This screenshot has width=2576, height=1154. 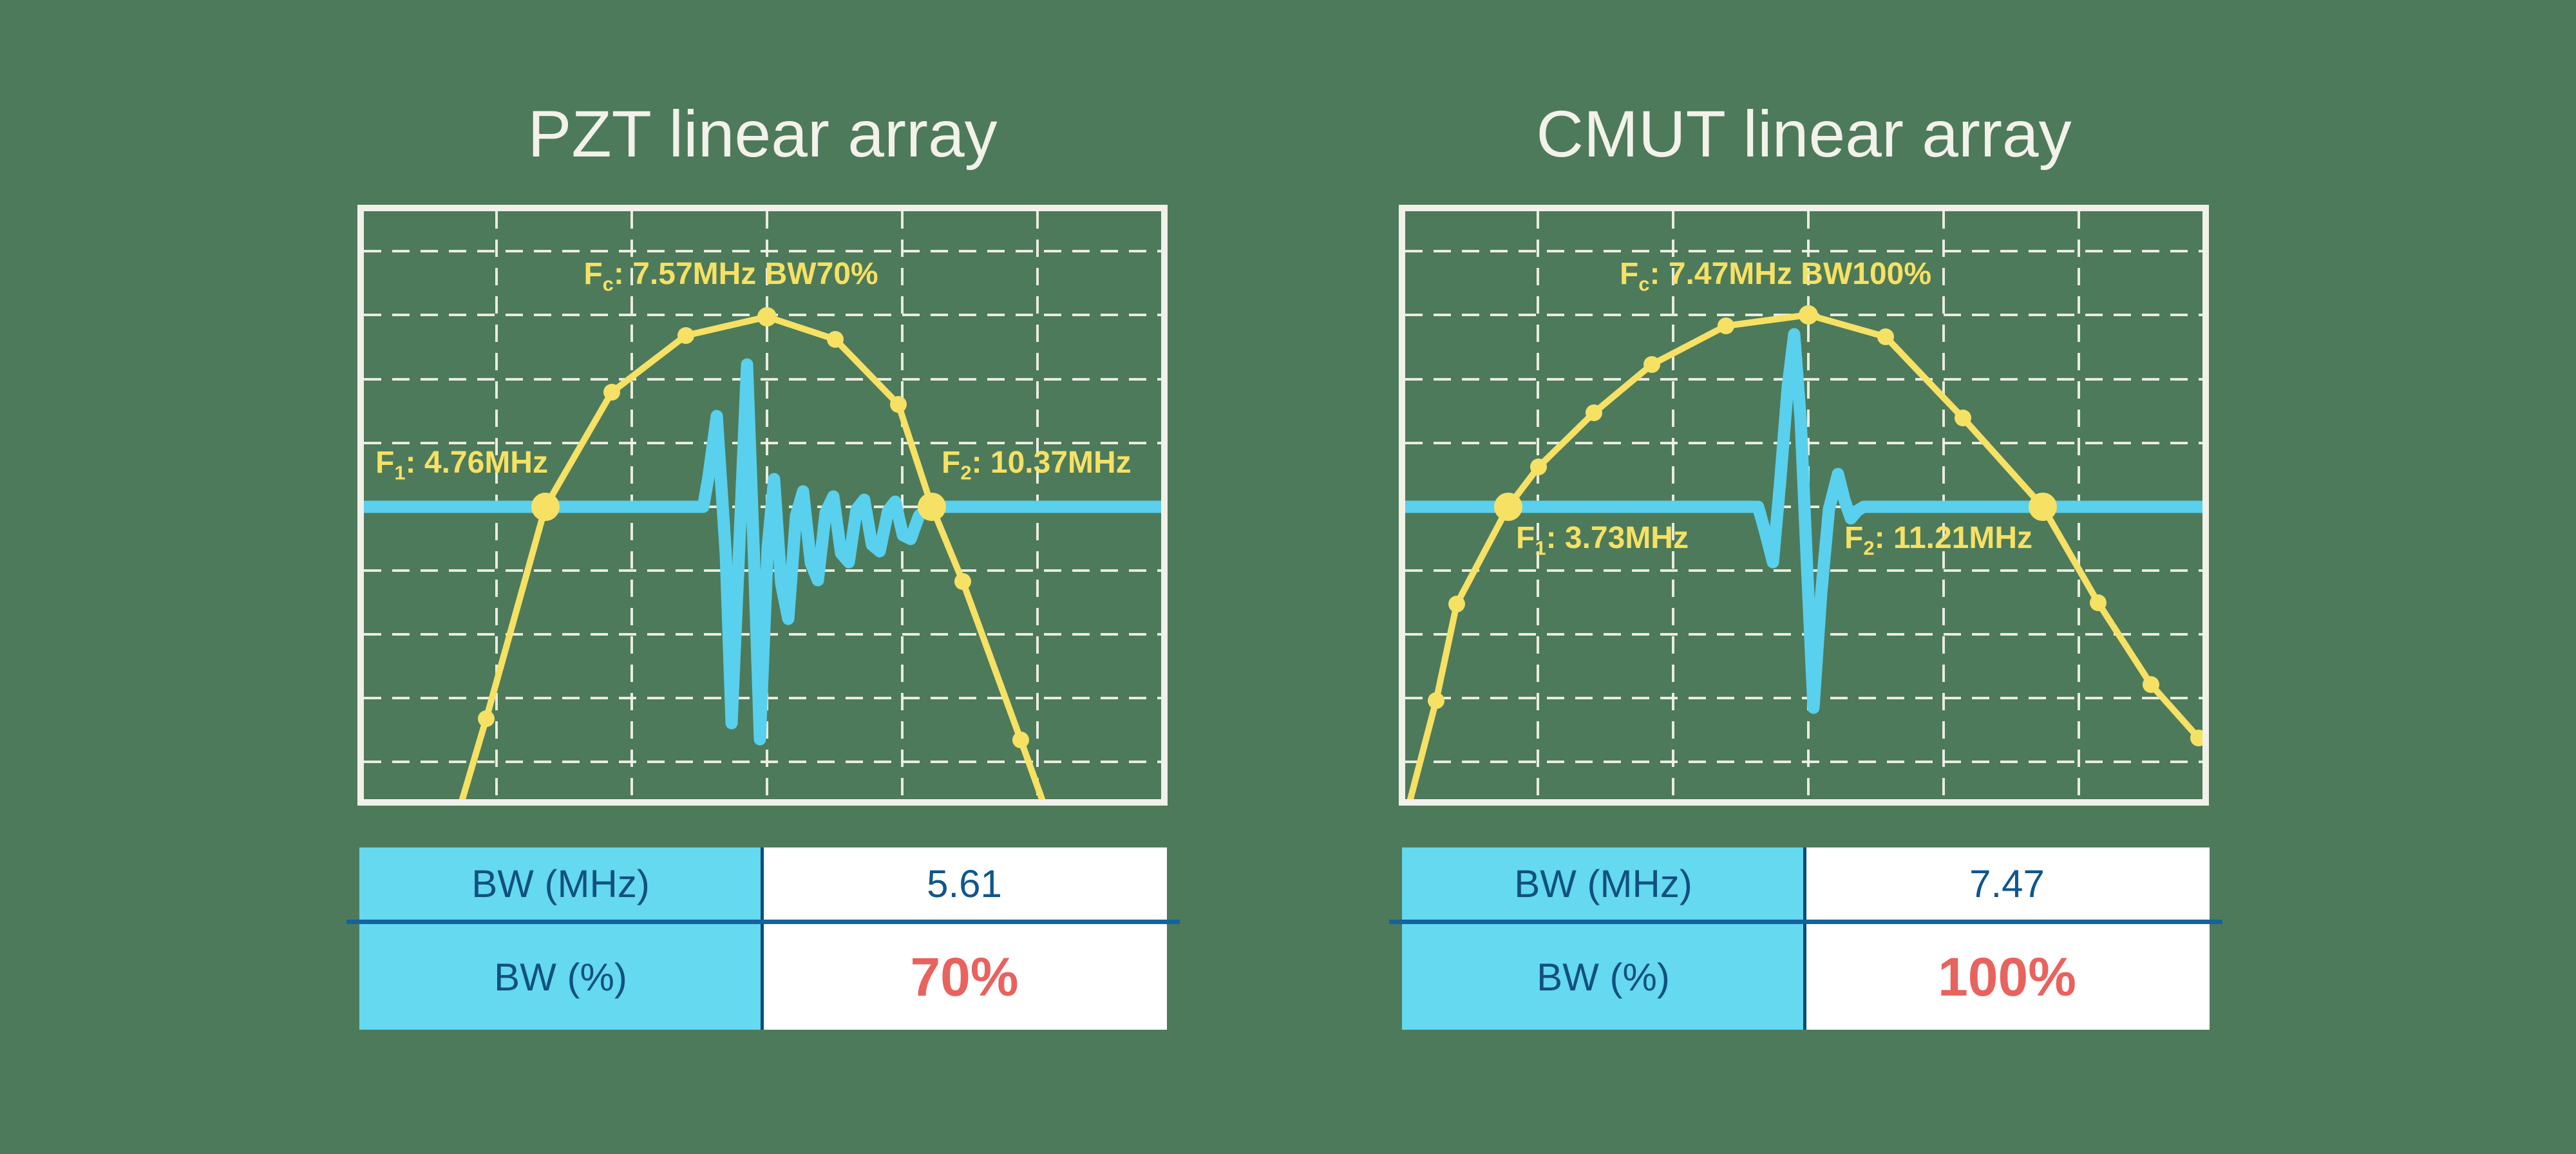 I want to click on fc-value-text: : 7.47MHz BW100%, so click(x=1791, y=274).